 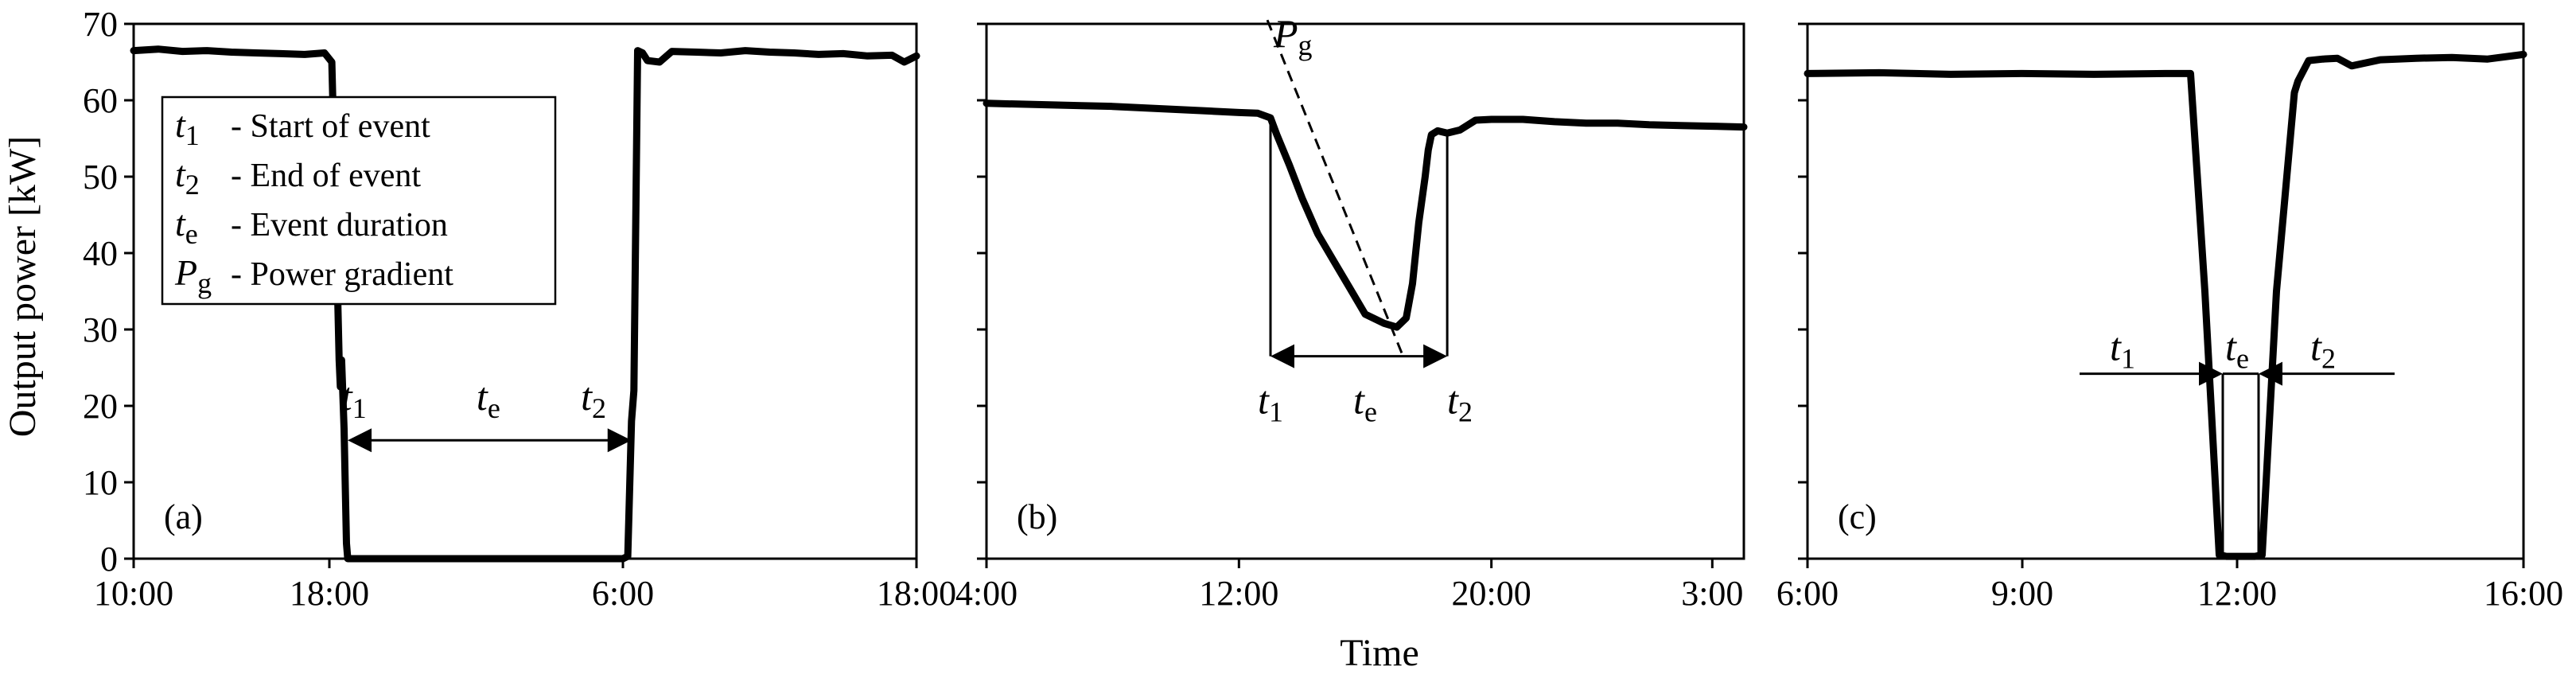 What do you see at coordinates (314, 275) in the screenshot?
I see `legend-entry: Pg - Power gradient` at bounding box center [314, 275].